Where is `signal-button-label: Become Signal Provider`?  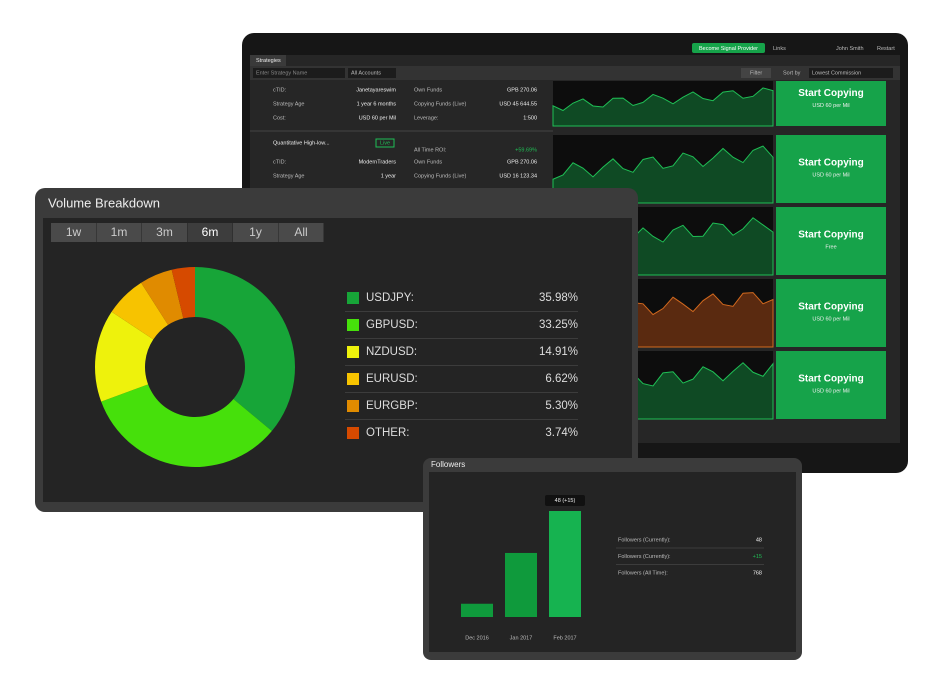 signal-button-label: Become Signal Provider is located at coordinates (728, 49).